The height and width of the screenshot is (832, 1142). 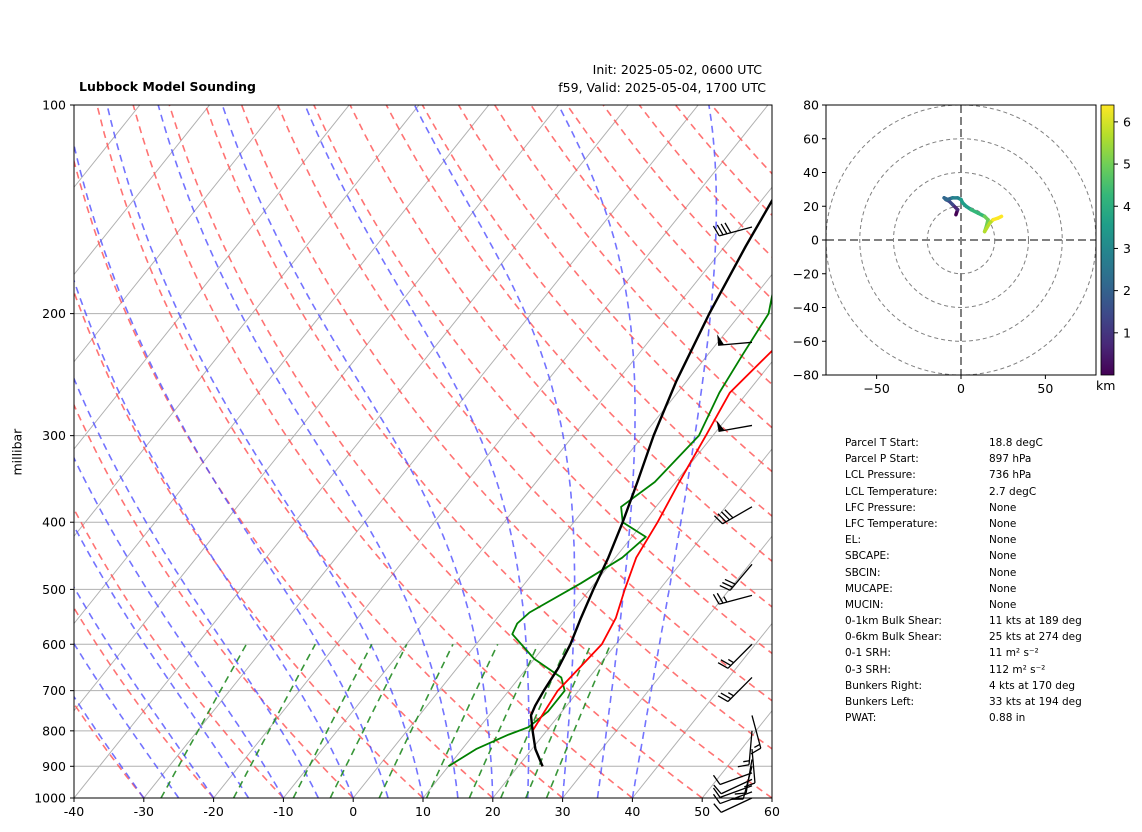 I want to click on x-tick-label: 20, so click(x=493, y=811).